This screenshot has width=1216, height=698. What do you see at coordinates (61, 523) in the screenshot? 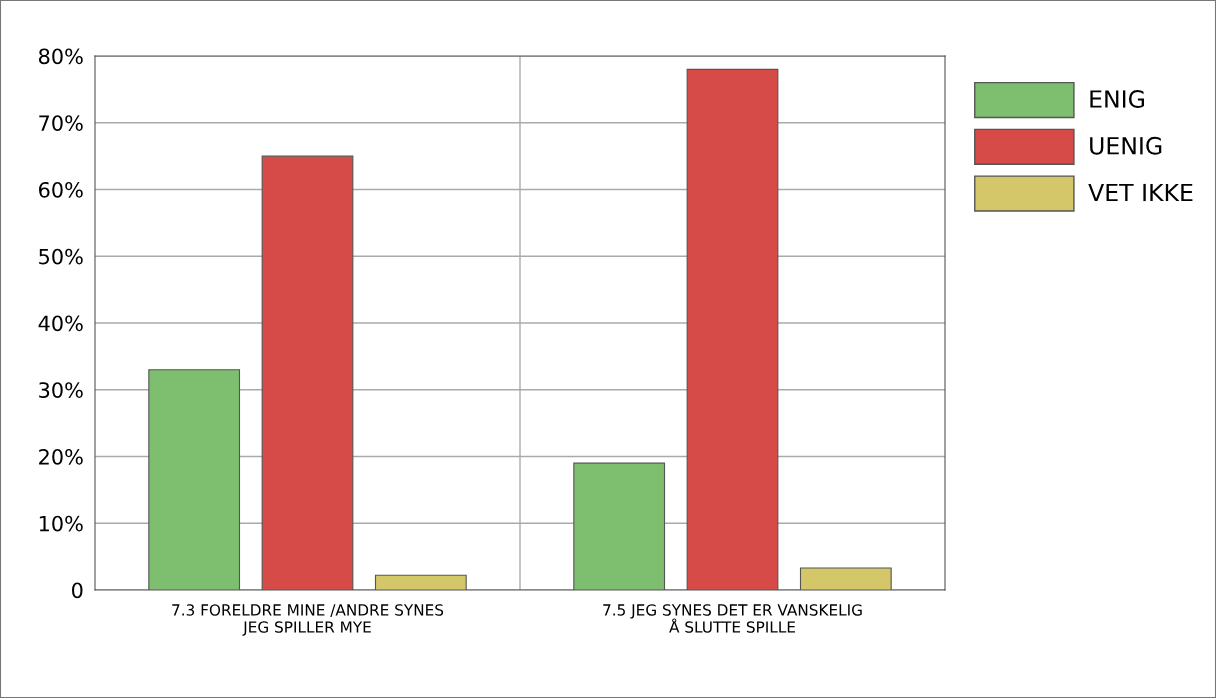
I see `y-tick-label: 10%` at bounding box center [61, 523].